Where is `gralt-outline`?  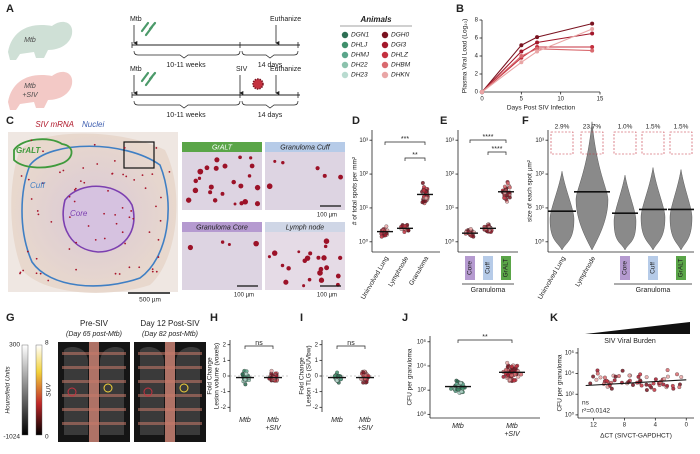
gralt-outline is located at coordinates (43, 153).